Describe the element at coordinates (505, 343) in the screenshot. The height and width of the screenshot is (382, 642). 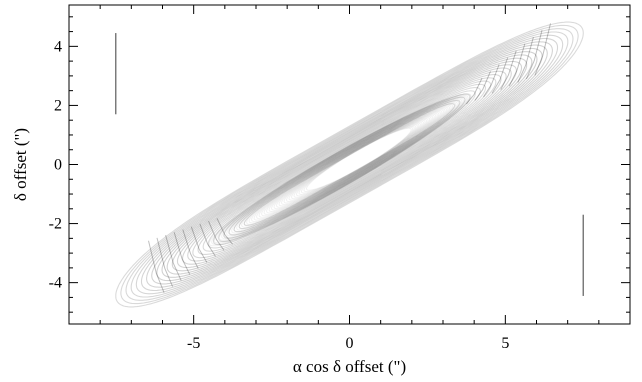
I see `x-tick-label: 5` at that location.